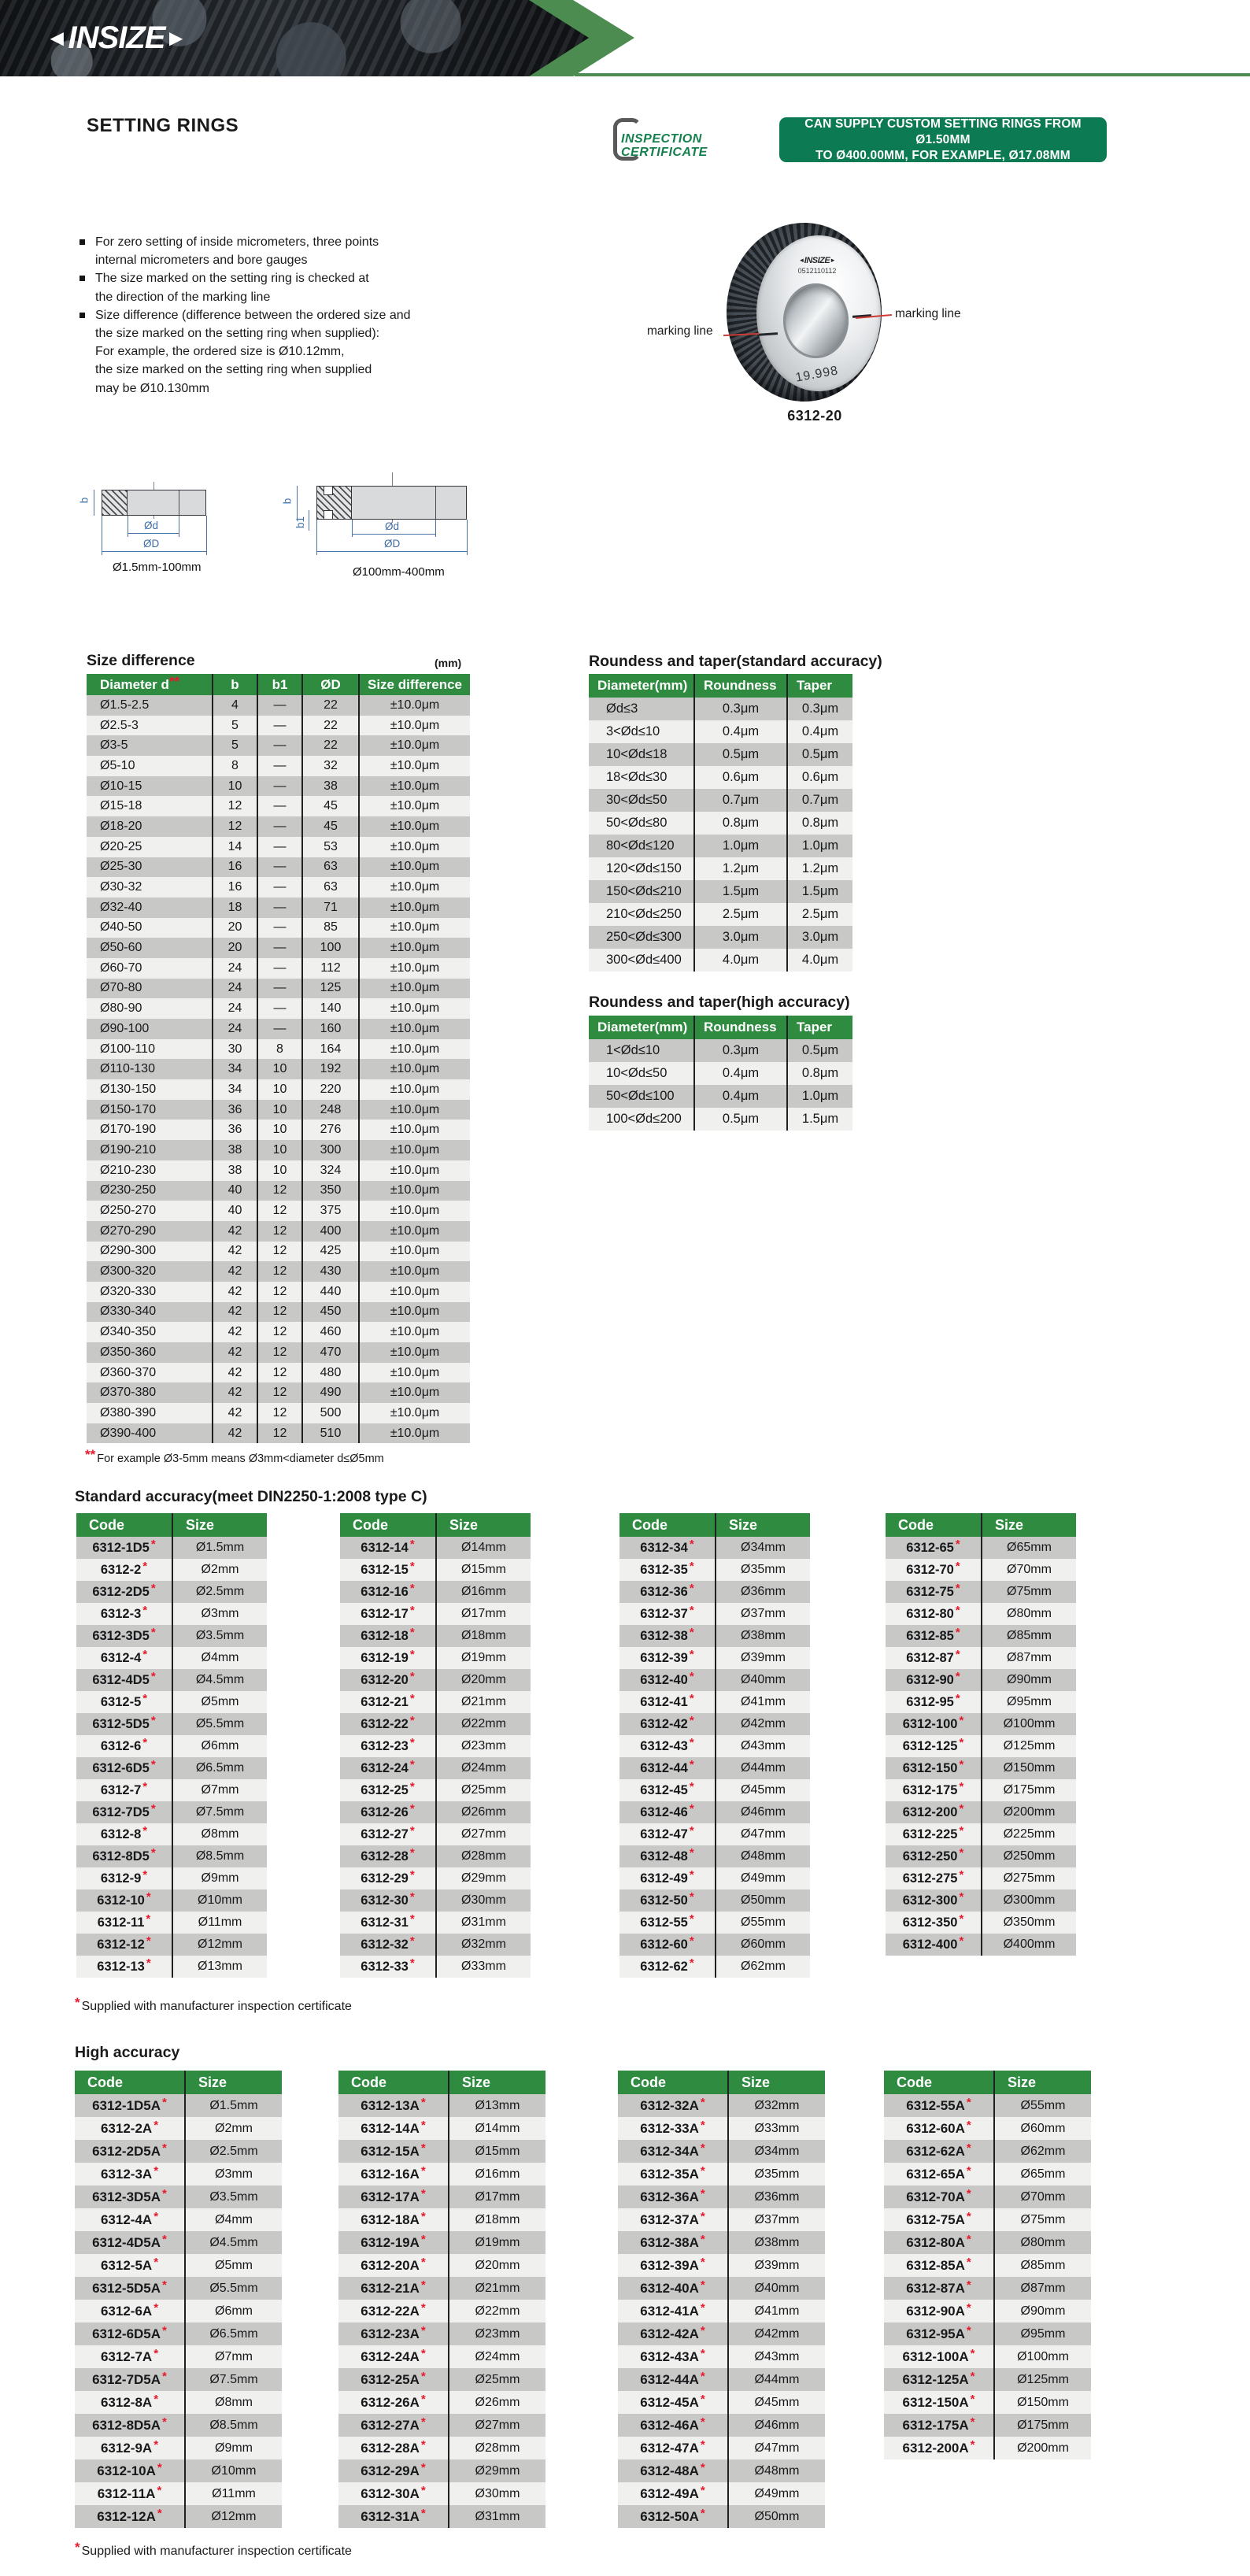 This screenshot has height=2576, width=1250. What do you see at coordinates (279, 1352) in the screenshot?
I see `cell-b1: 12` at bounding box center [279, 1352].